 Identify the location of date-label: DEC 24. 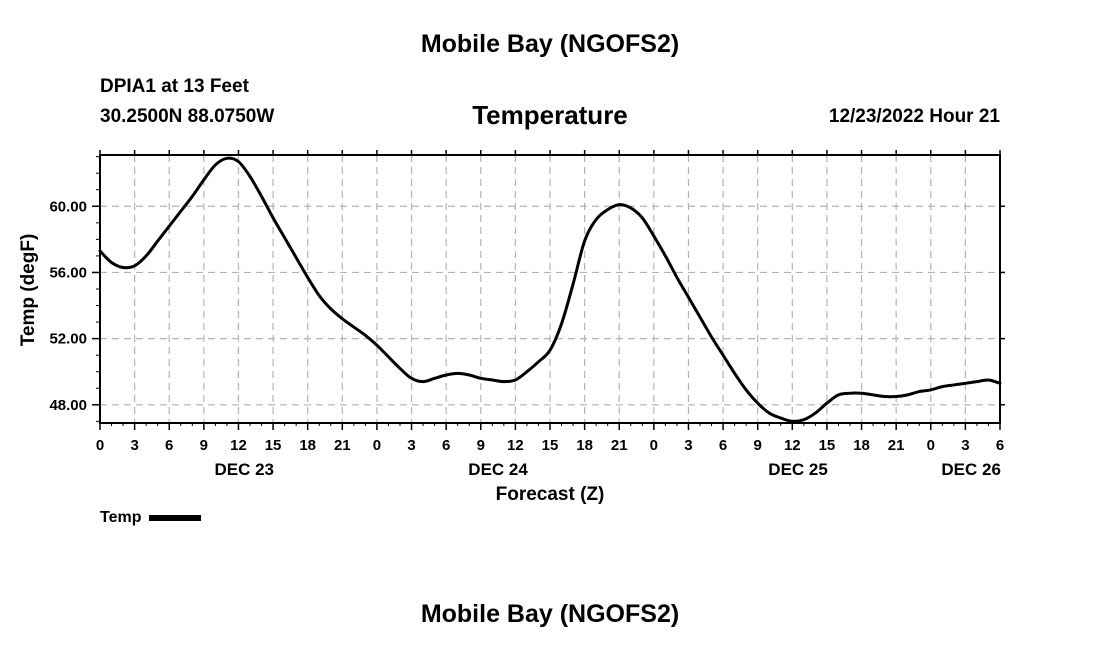
(498, 469).